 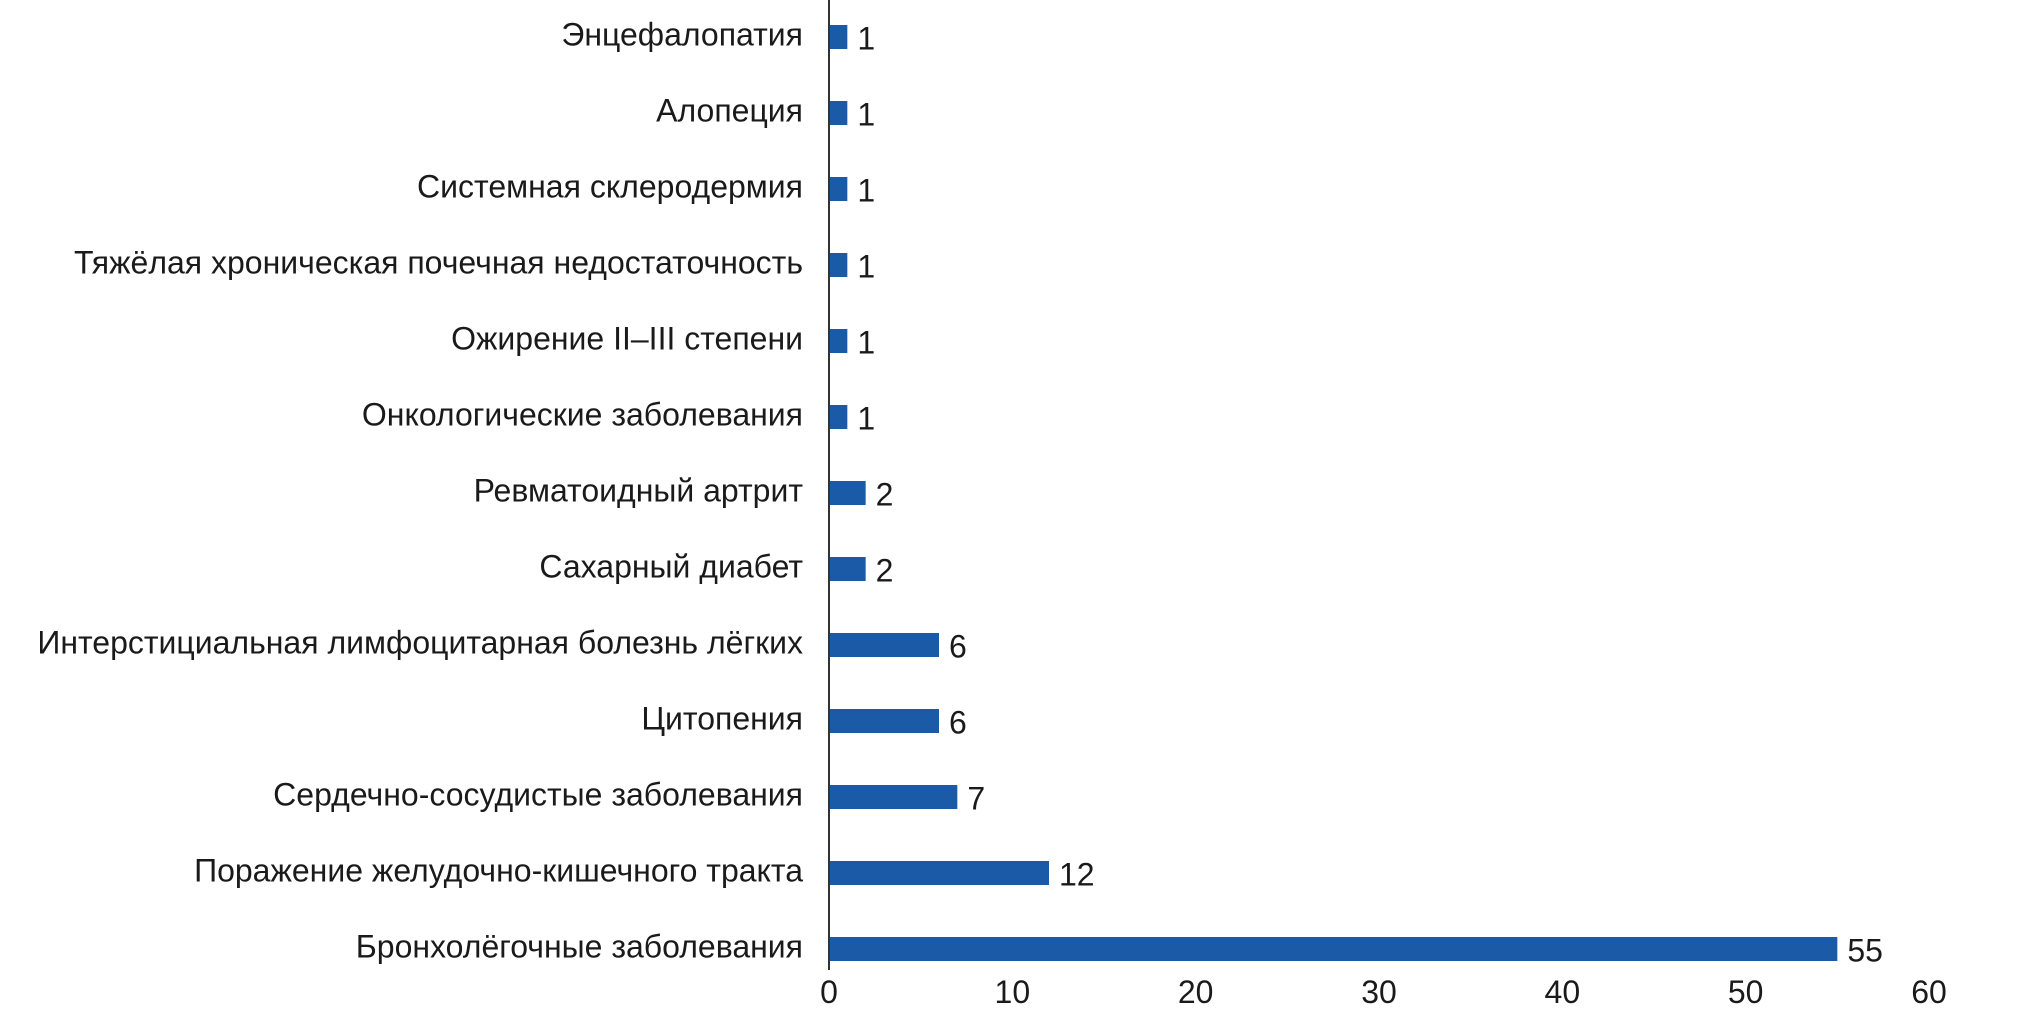 I want to click on x-axis-ticks: 0 10 20 30 40 50 60, so click(x=1383, y=992).